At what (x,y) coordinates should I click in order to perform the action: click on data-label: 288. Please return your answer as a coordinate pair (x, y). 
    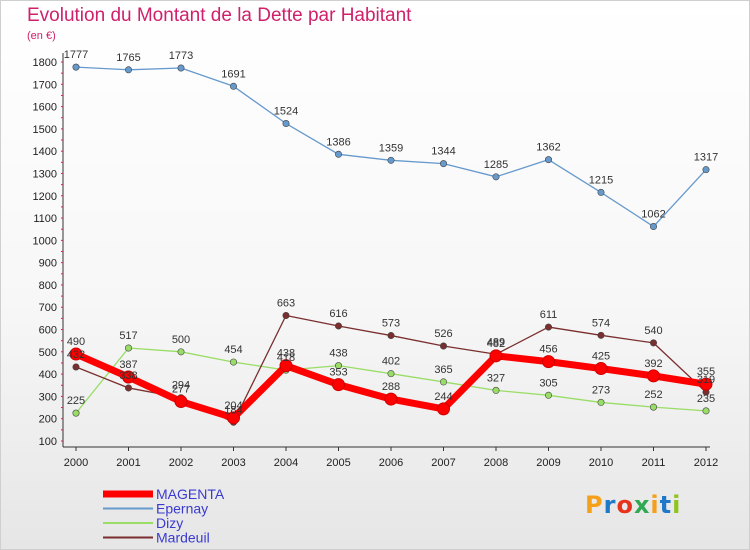
    Looking at the image, I should click on (391, 387).